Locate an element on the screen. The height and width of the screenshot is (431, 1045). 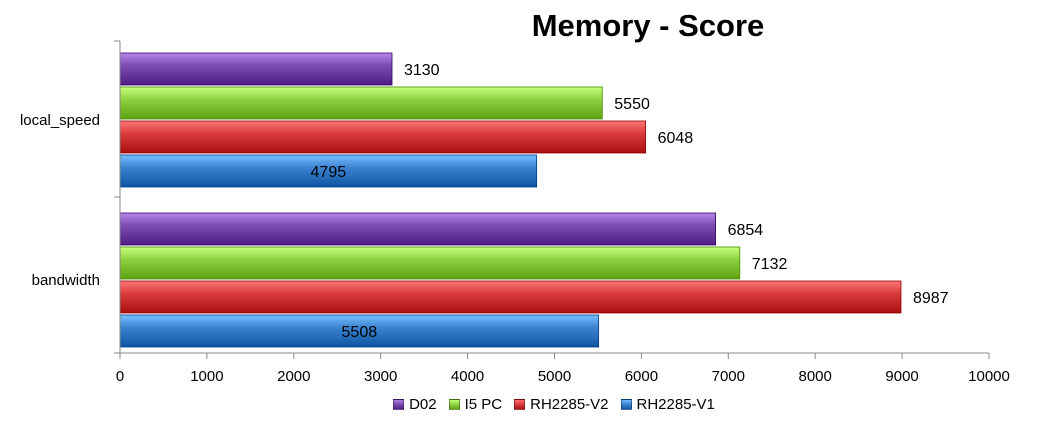
data-label: 3130 is located at coordinates (422, 70).